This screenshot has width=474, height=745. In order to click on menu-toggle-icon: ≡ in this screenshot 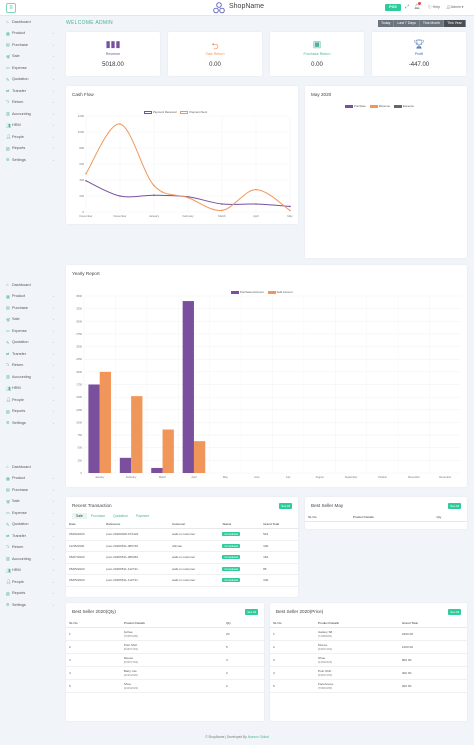, I will do `click(11, 8)`.